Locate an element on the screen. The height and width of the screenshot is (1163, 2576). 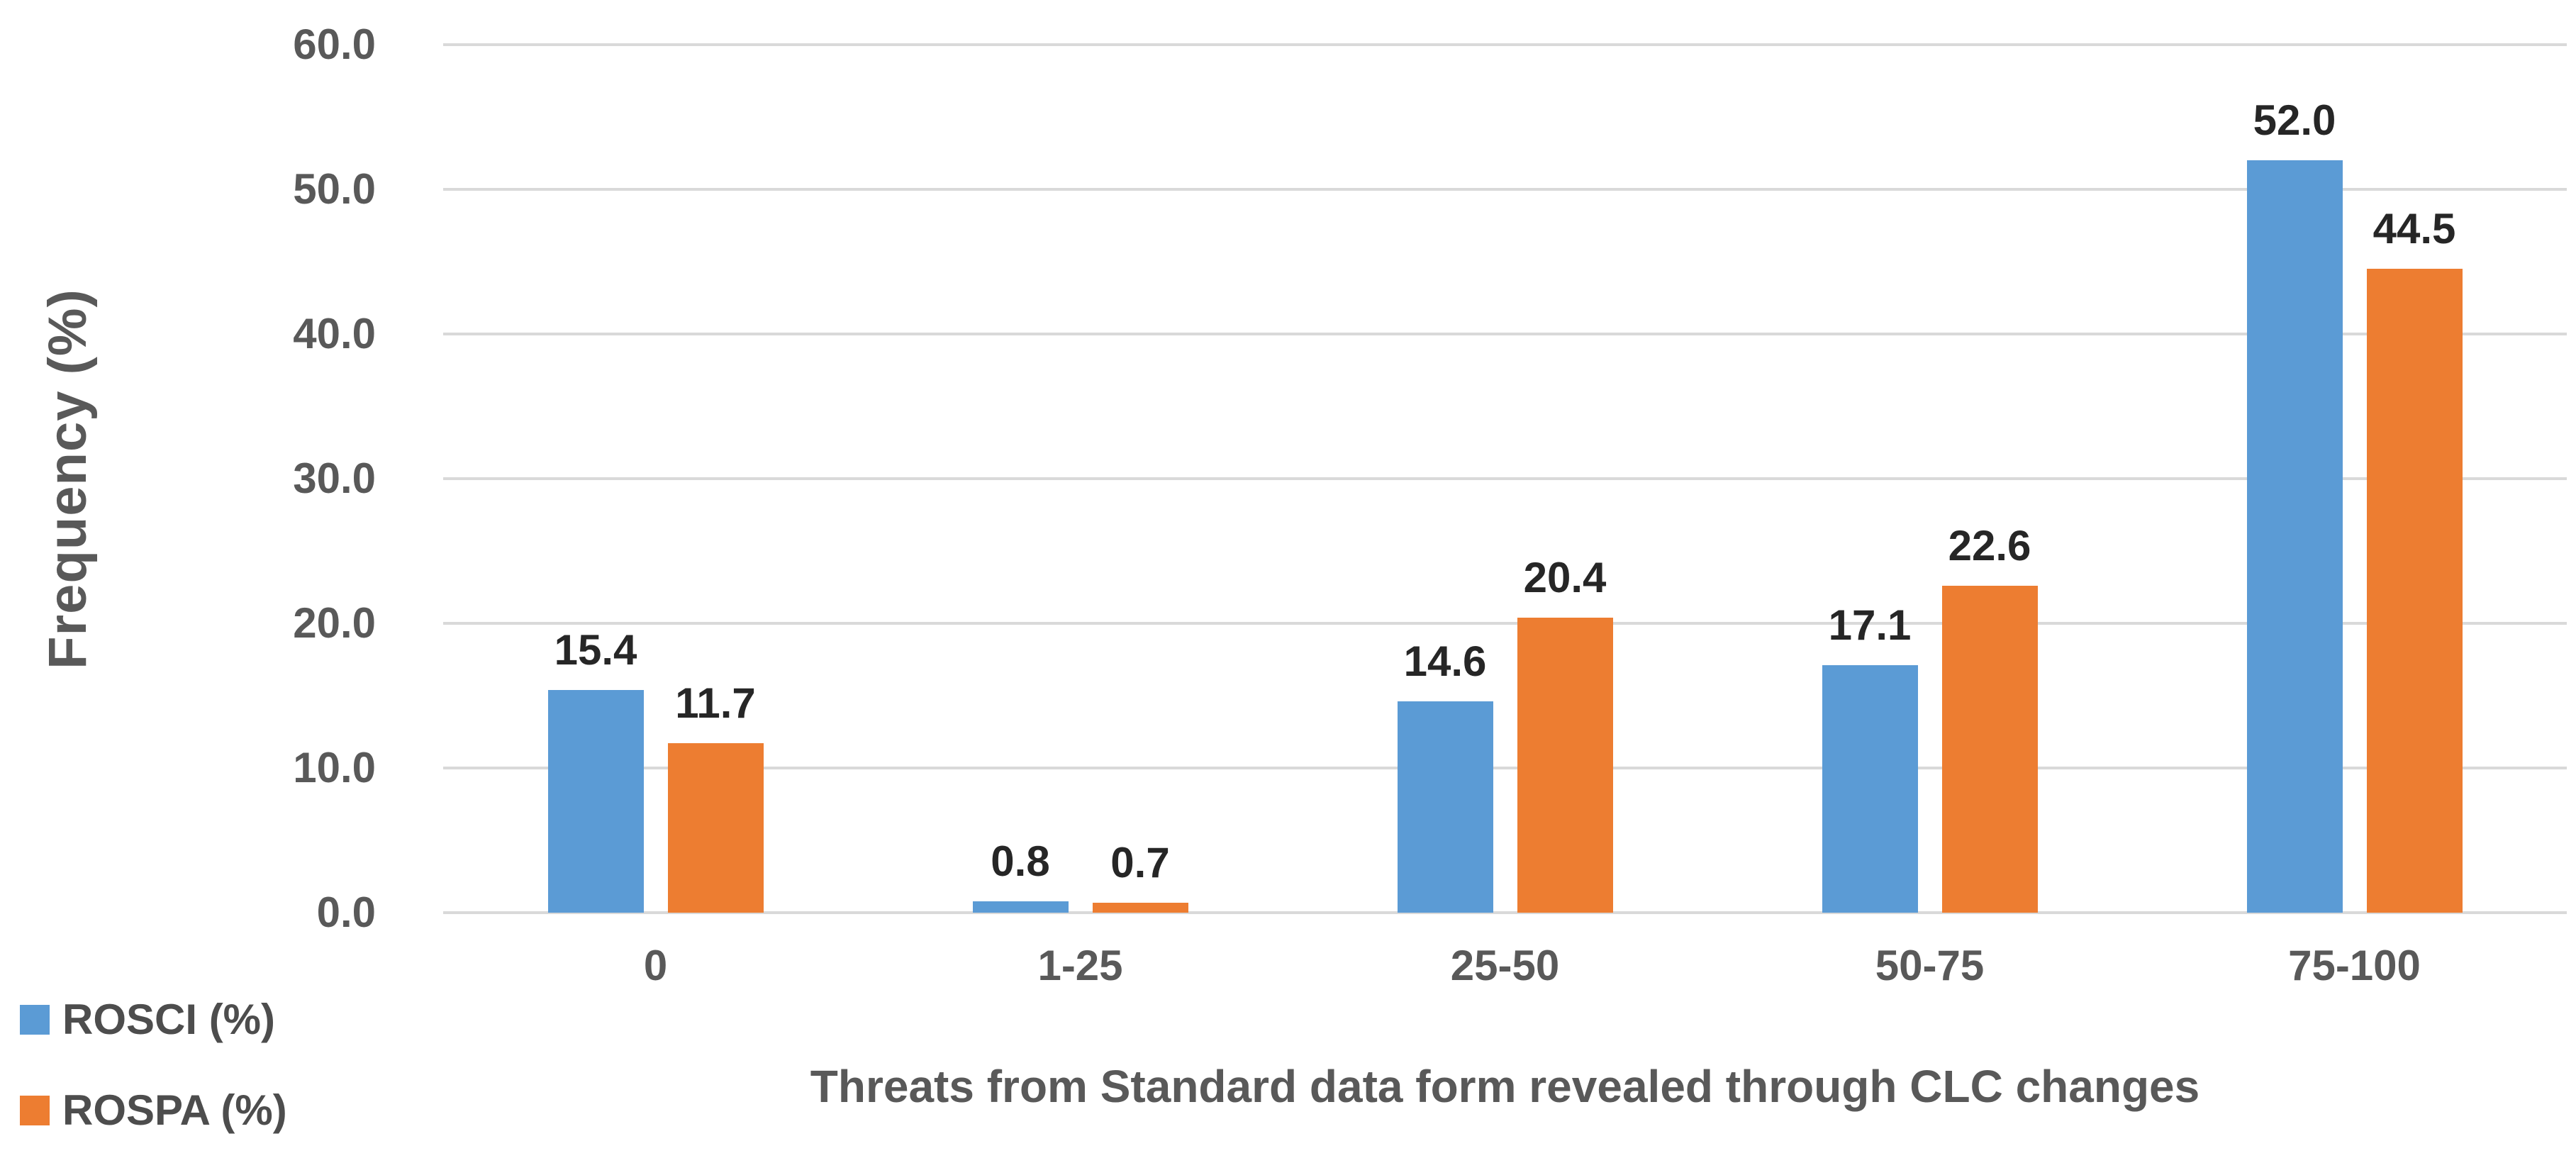
y-tick-label-10.0: 10.0 is located at coordinates (334, 767).